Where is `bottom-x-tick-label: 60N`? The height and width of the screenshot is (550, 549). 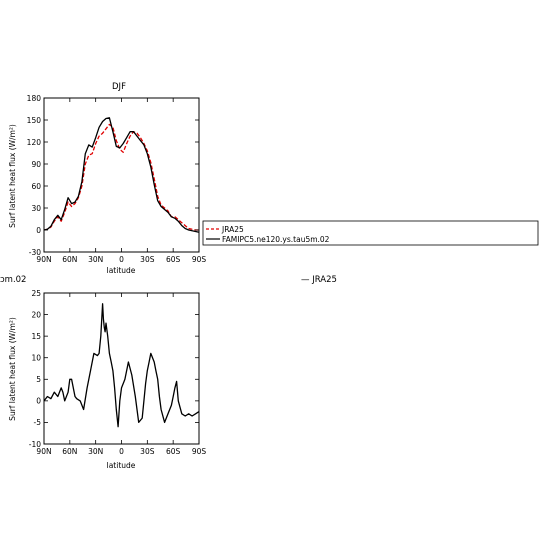 bottom-x-tick-label: 60N is located at coordinates (69, 451).